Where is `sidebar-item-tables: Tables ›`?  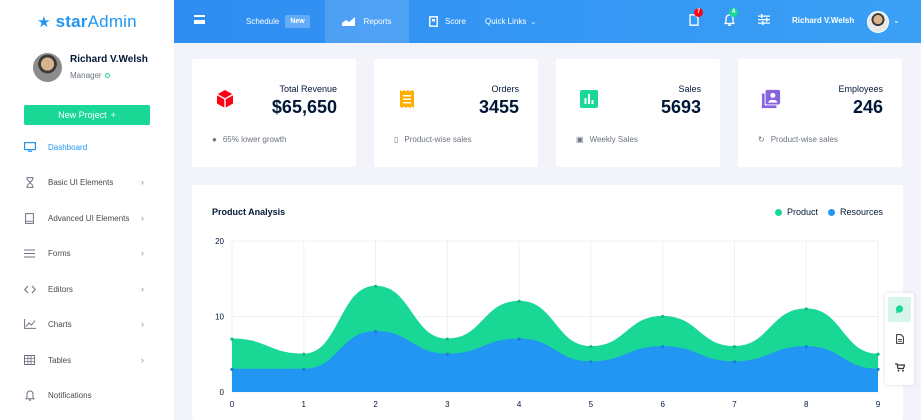
sidebar-item-tables: Tables › is located at coordinates (87, 360).